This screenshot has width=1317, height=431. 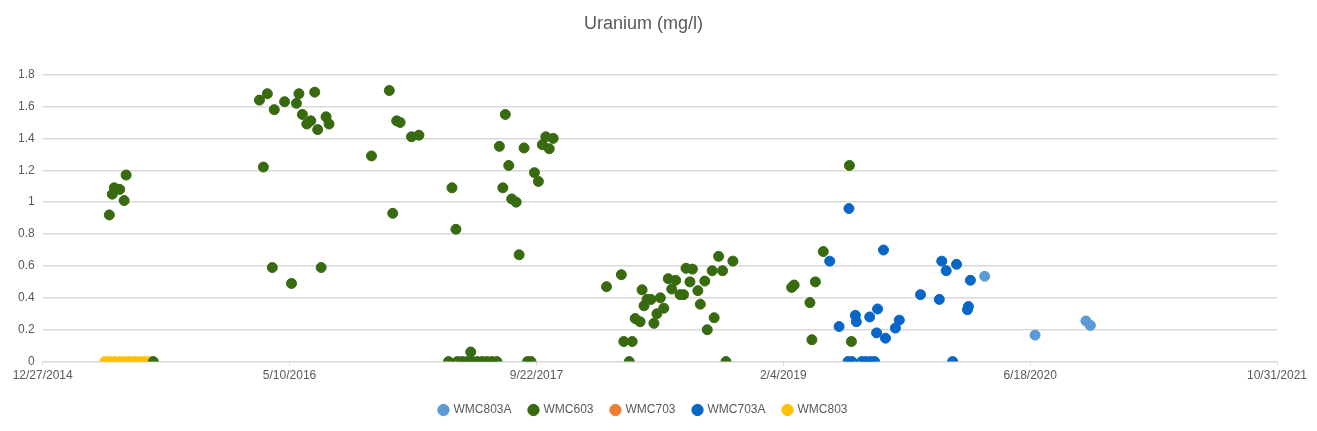 I want to click on y-tick-label: 1, so click(x=31, y=201).